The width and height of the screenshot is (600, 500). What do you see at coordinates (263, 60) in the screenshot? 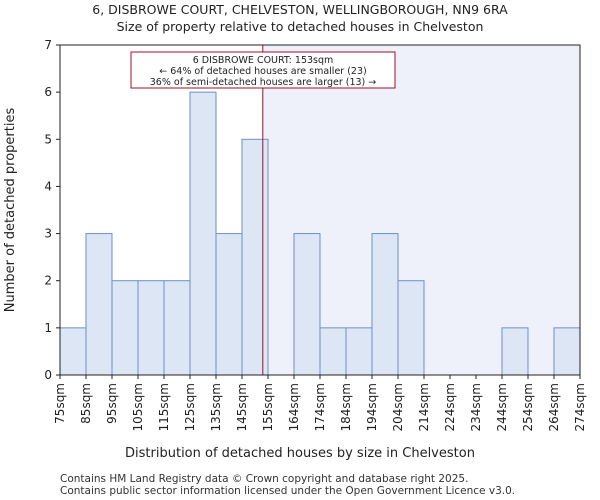
I see `annotation-line-1: 6 DISBROWE COURT: 153sqm` at bounding box center [263, 60].